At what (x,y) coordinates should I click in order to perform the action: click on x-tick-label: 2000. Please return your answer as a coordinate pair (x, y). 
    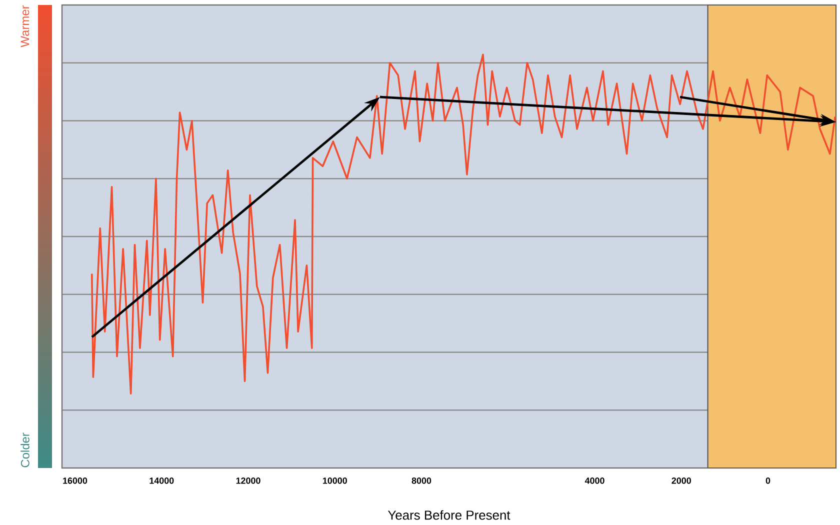
    Looking at the image, I should click on (681, 481).